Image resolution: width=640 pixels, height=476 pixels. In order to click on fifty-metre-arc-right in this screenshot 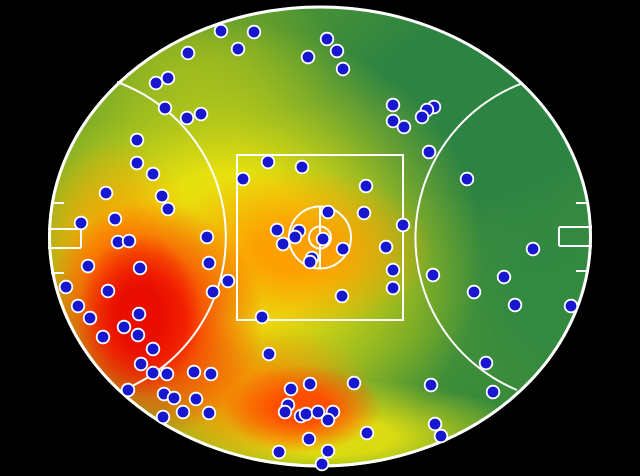, I will do `click(469, 236)`.